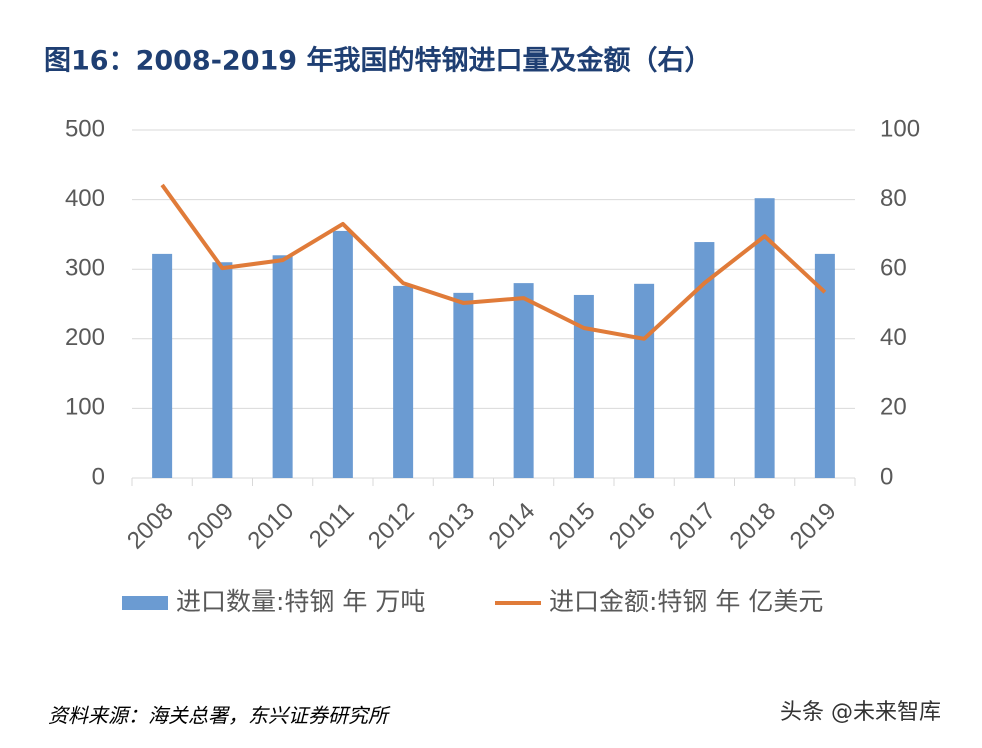 The image size is (982, 748). Describe the element at coordinates (686, 601) in the screenshot. I see `legend-label: 进口金额:特钢 年 亿美元` at that location.